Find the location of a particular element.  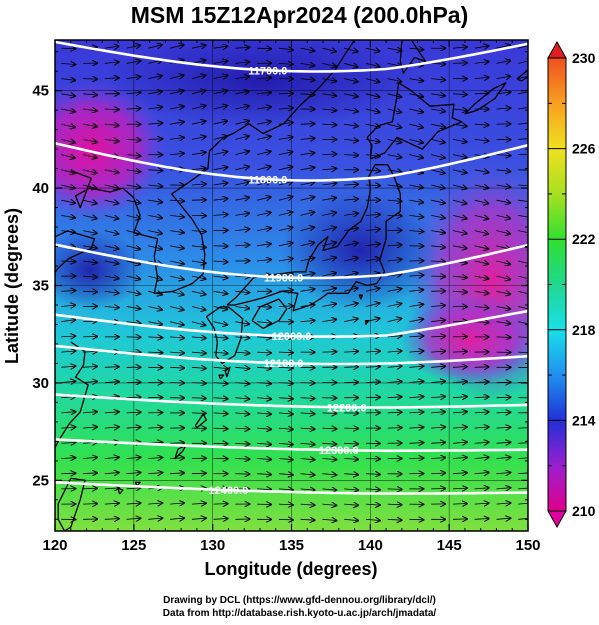

height-contour-line is located at coordinates (291, 261).